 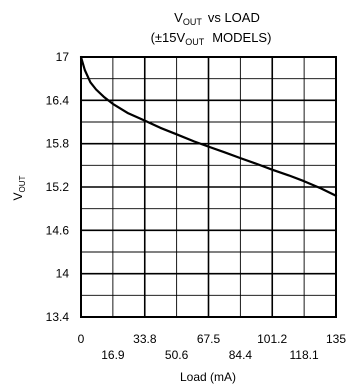 I want to click on title-vs-load: vs LOAD, so click(x=234, y=17).